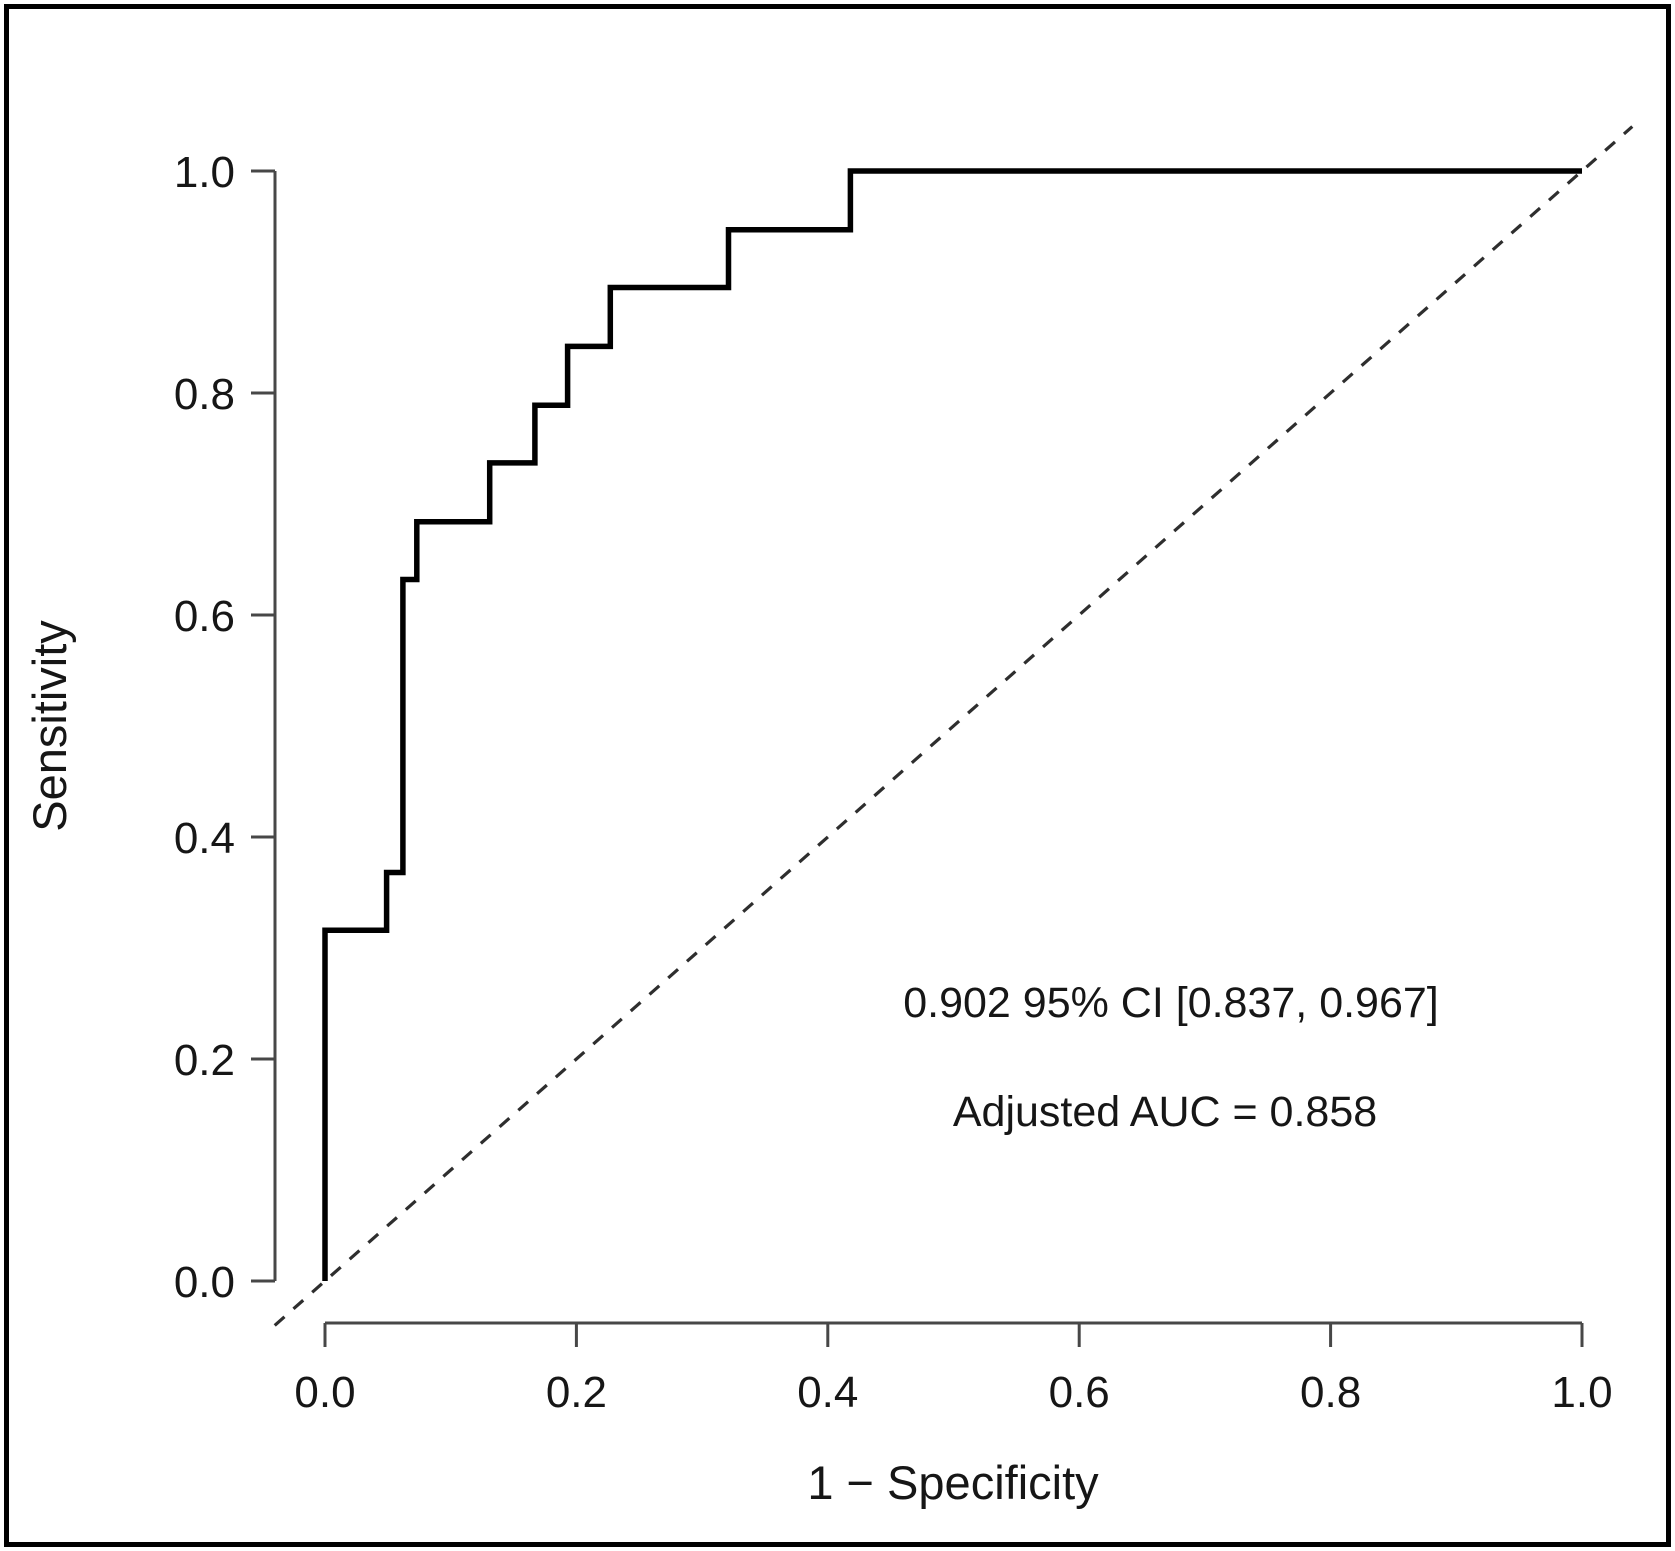  I want to click on adjusted-auc-annotation: Adjusted AUC = 0.858, so click(1165, 1112).